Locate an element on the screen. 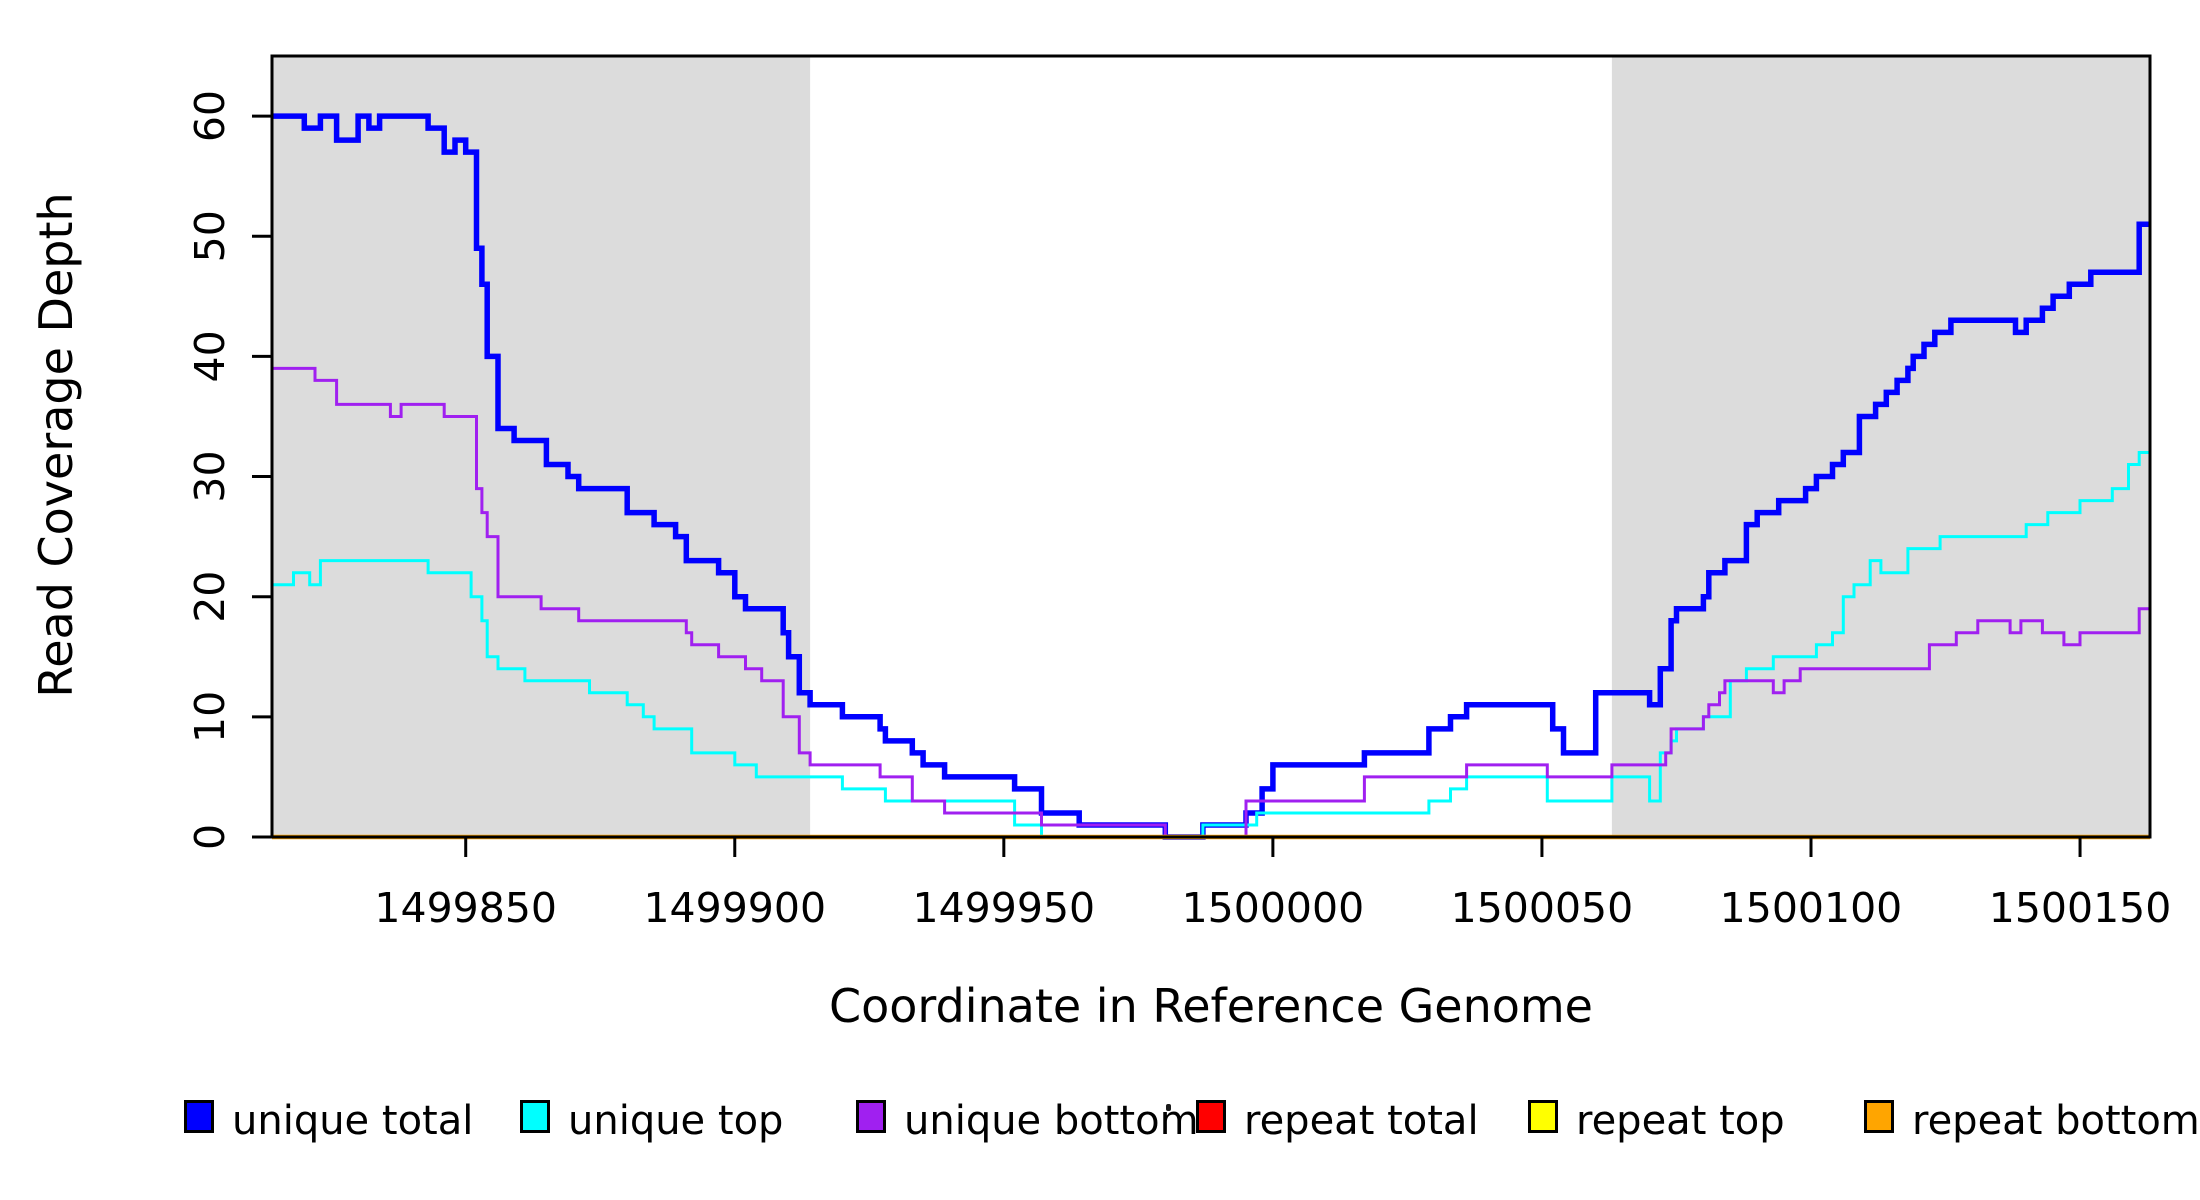 The width and height of the screenshot is (2200, 1200). y-axis-ticks: 0 10 20 30 40 50 60 is located at coordinates (229, 470).